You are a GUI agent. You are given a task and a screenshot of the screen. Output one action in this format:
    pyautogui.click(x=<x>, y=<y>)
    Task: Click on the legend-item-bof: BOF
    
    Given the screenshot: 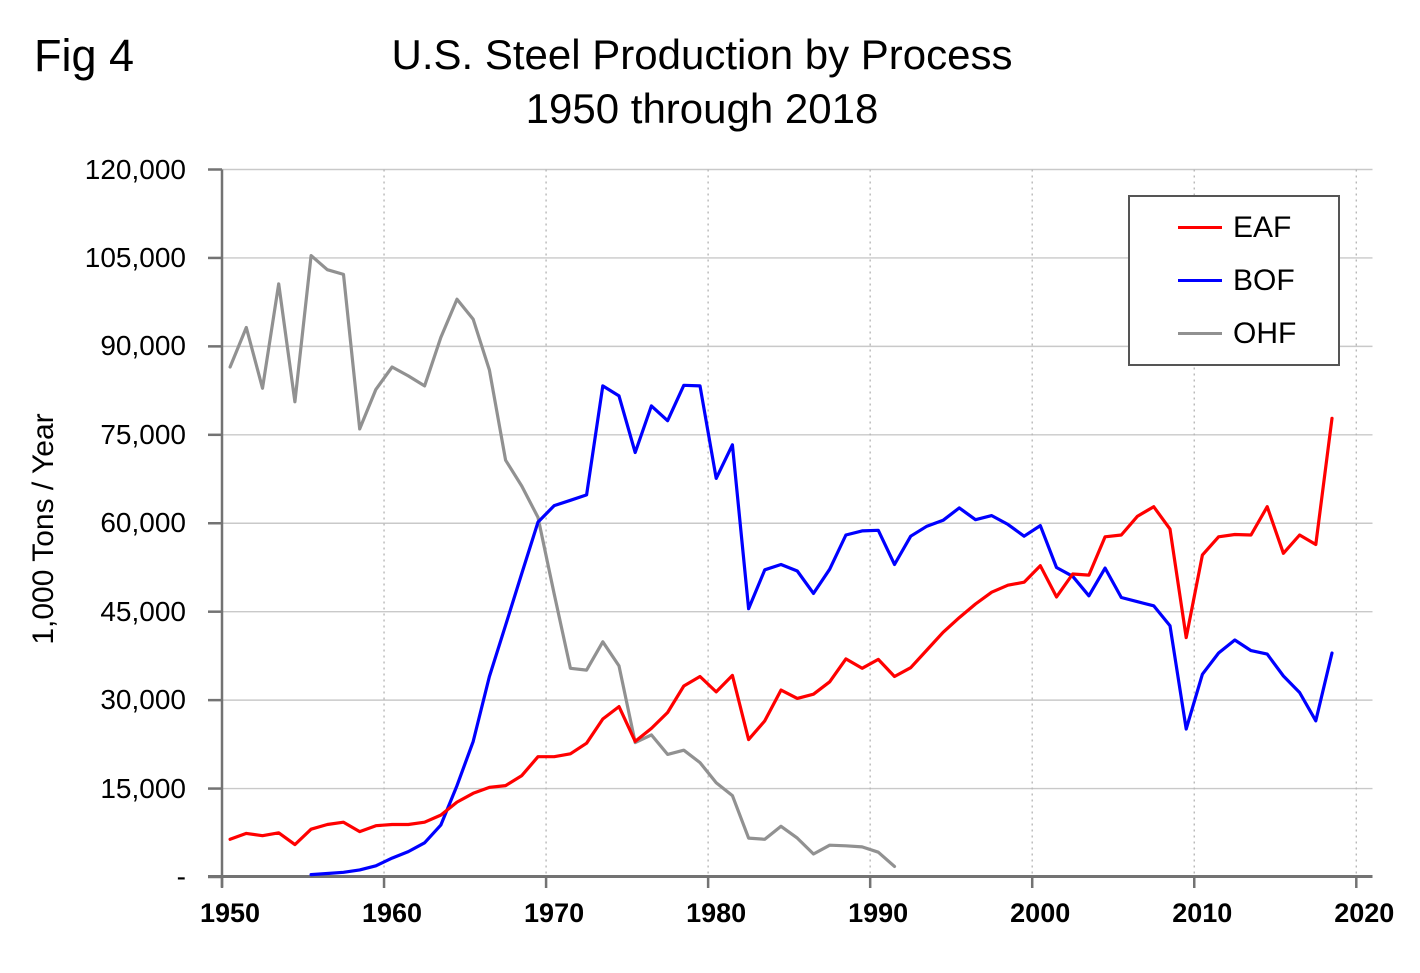 What is the action you would take?
    pyautogui.click(x=1234, y=280)
    